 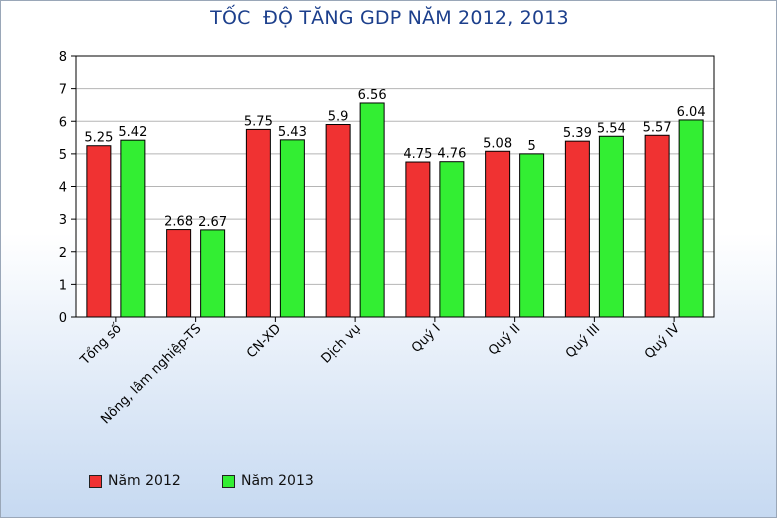 What do you see at coordinates (63, 57) in the screenshot?
I see `y-tick-label: 8` at bounding box center [63, 57].